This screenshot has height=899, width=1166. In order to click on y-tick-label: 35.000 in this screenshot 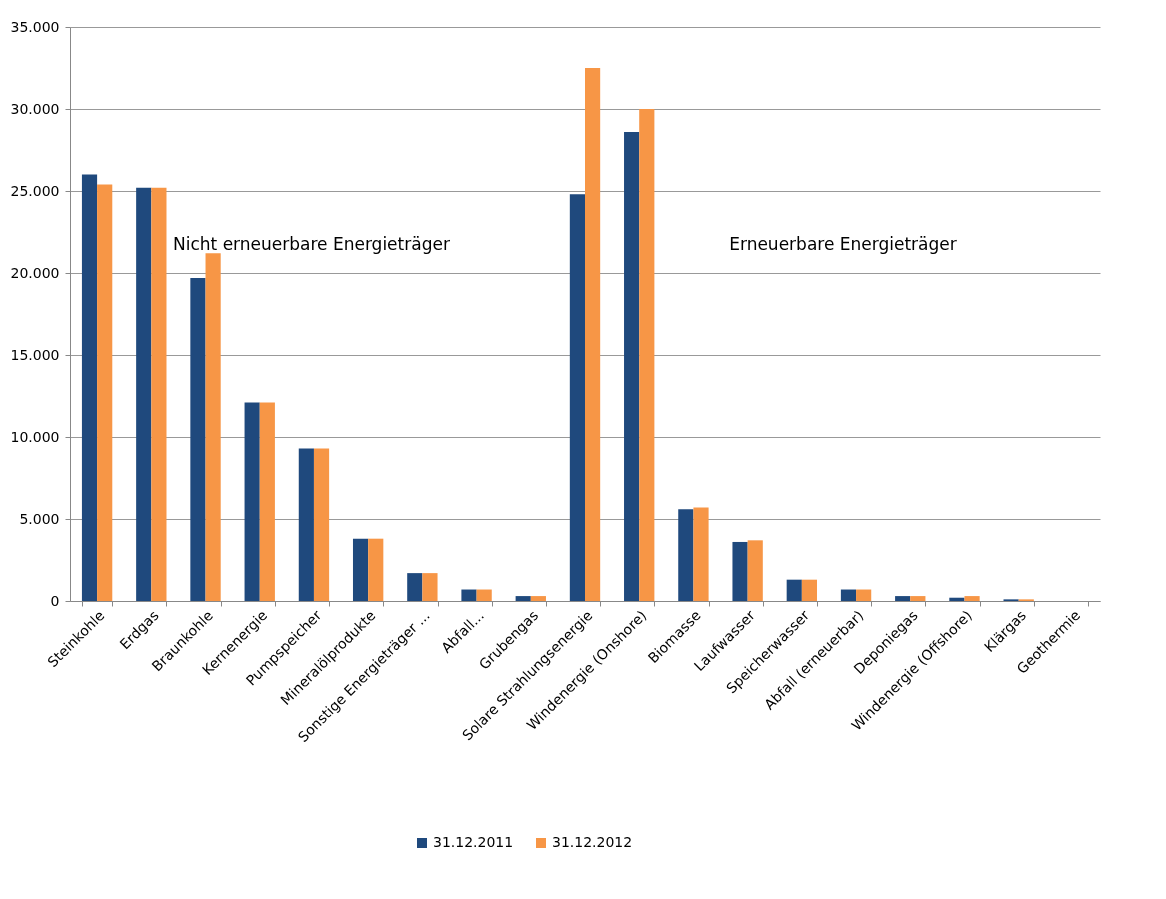, I will do `click(35, 26)`.